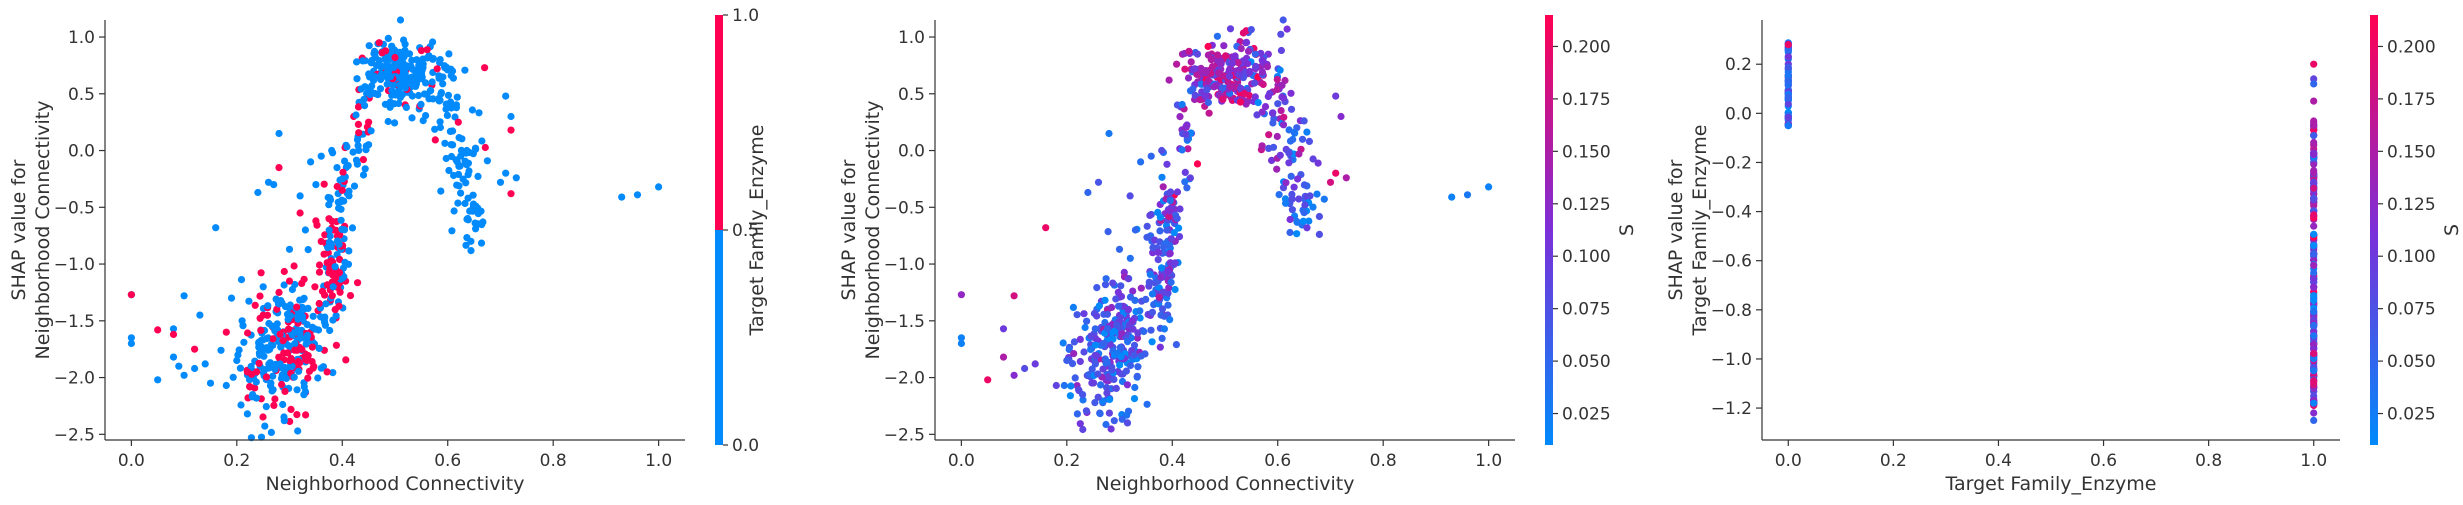  What do you see at coordinates (745, 446) in the screenshot?
I see `colorbar-tick-label: 0.0` at bounding box center [745, 446].